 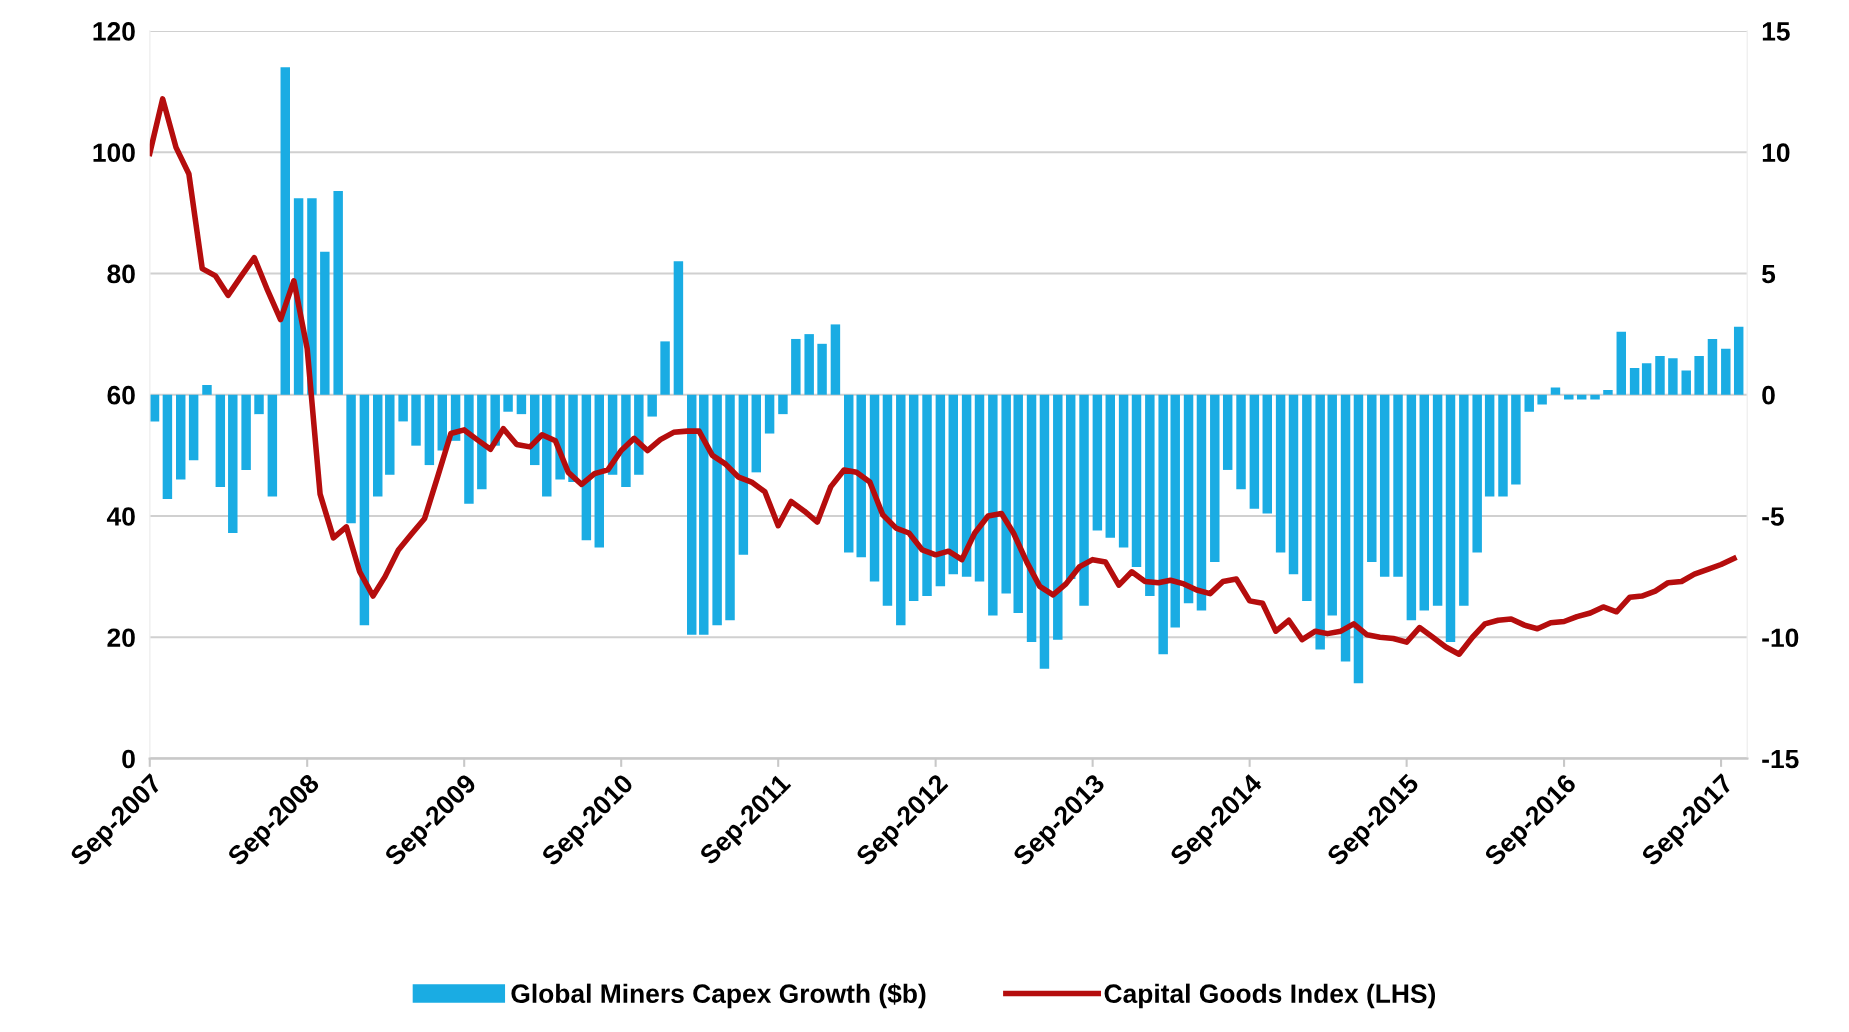 I want to click on y-tick-label: 80, so click(x=121, y=274).